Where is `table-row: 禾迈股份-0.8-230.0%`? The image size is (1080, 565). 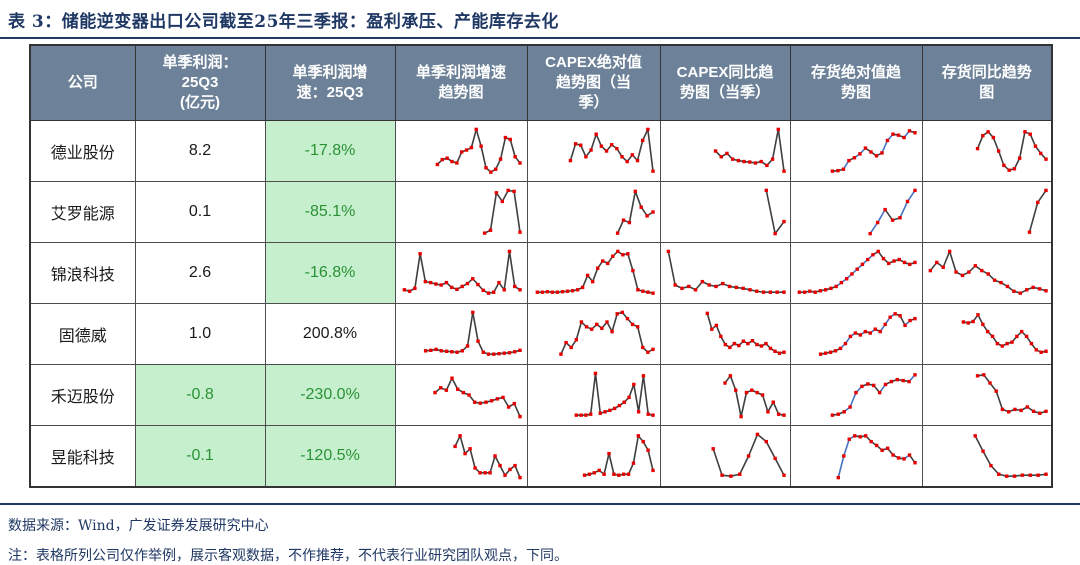 table-row: 禾迈股份-0.8-230.0% is located at coordinates (541, 395).